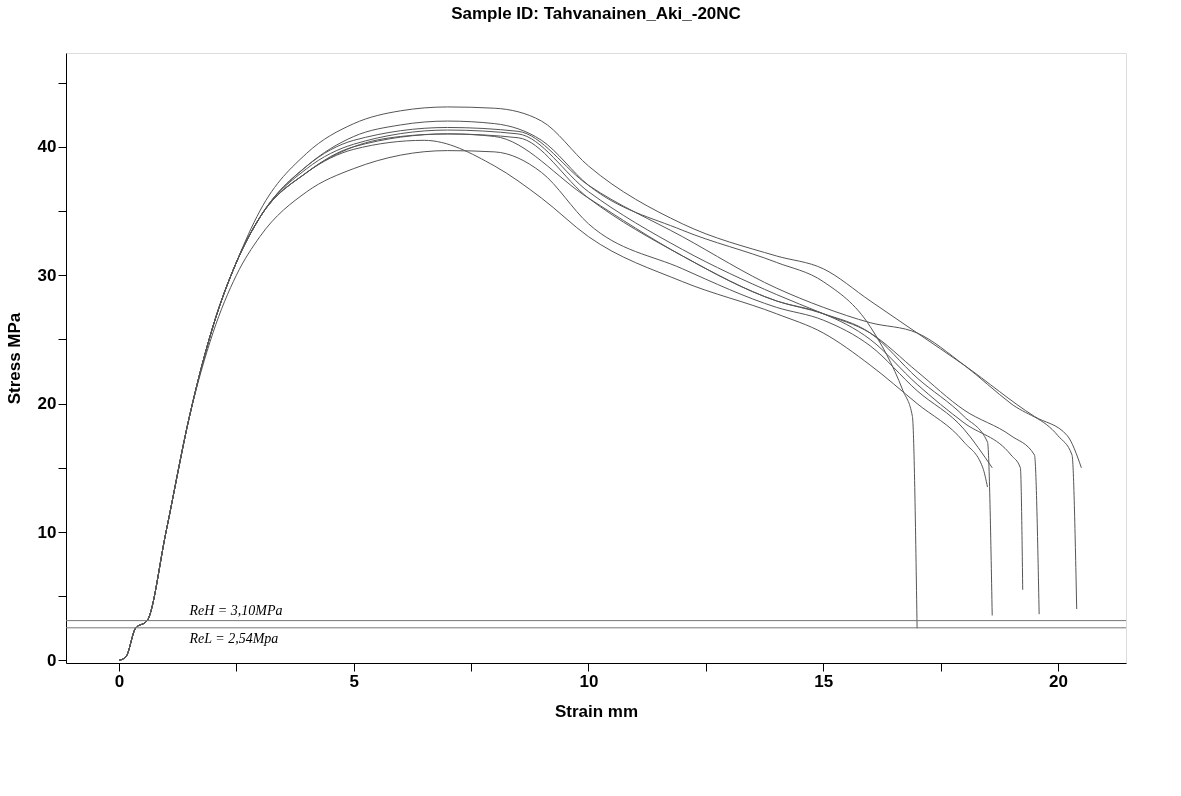 The height and width of the screenshot is (796, 1181). What do you see at coordinates (596, 13) in the screenshot?
I see `chart-title: Sample ID: Tahvanainen_Aki_-20NC` at bounding box center [596, 13].